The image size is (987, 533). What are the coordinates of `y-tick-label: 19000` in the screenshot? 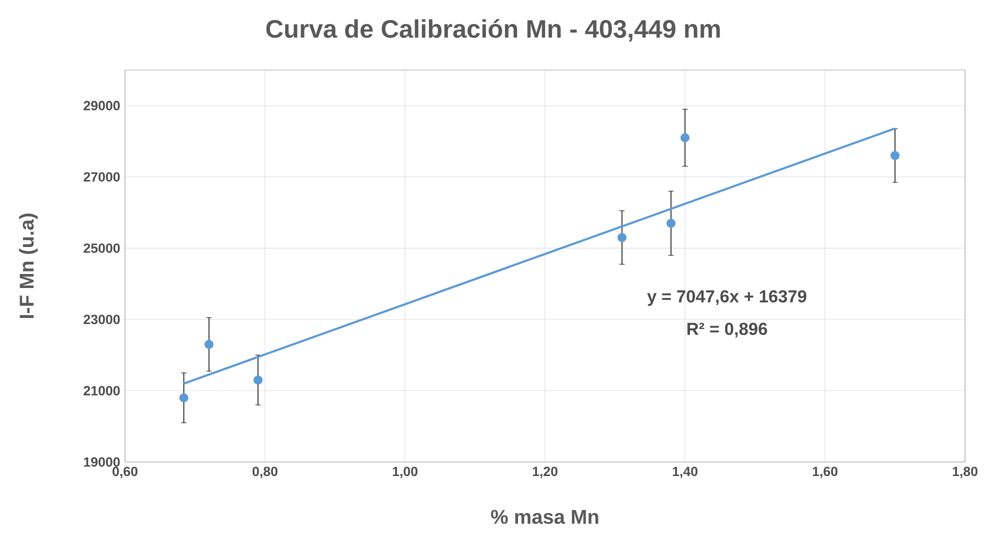 It's located at (102, 462).